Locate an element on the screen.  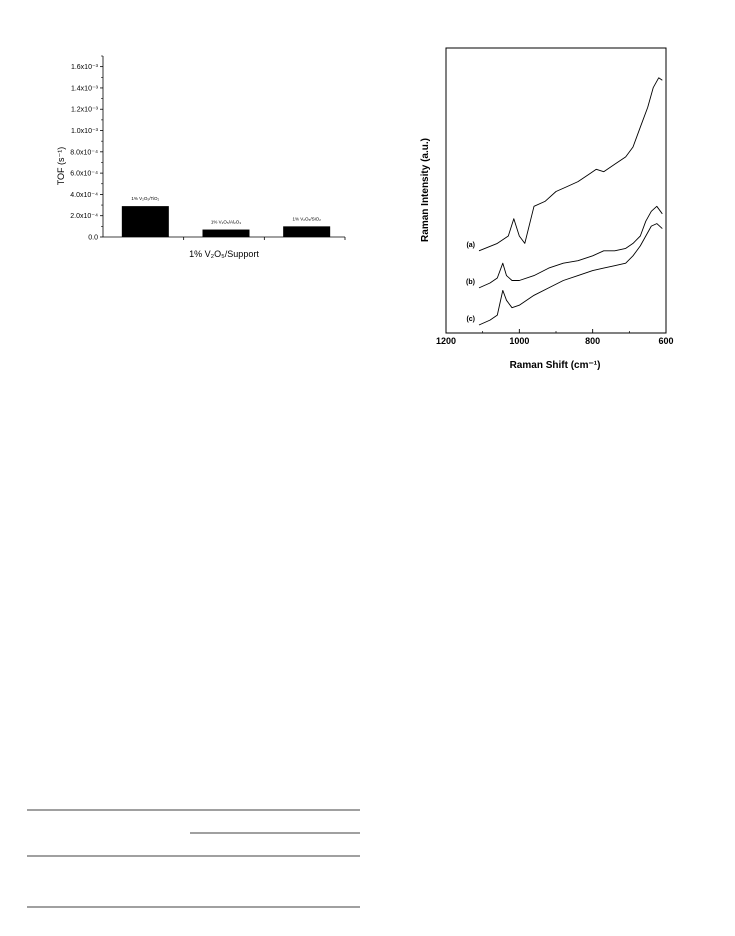
raman-y-axis-label: Raman Intensity (a.u.) is located at coordinates (425, 190).